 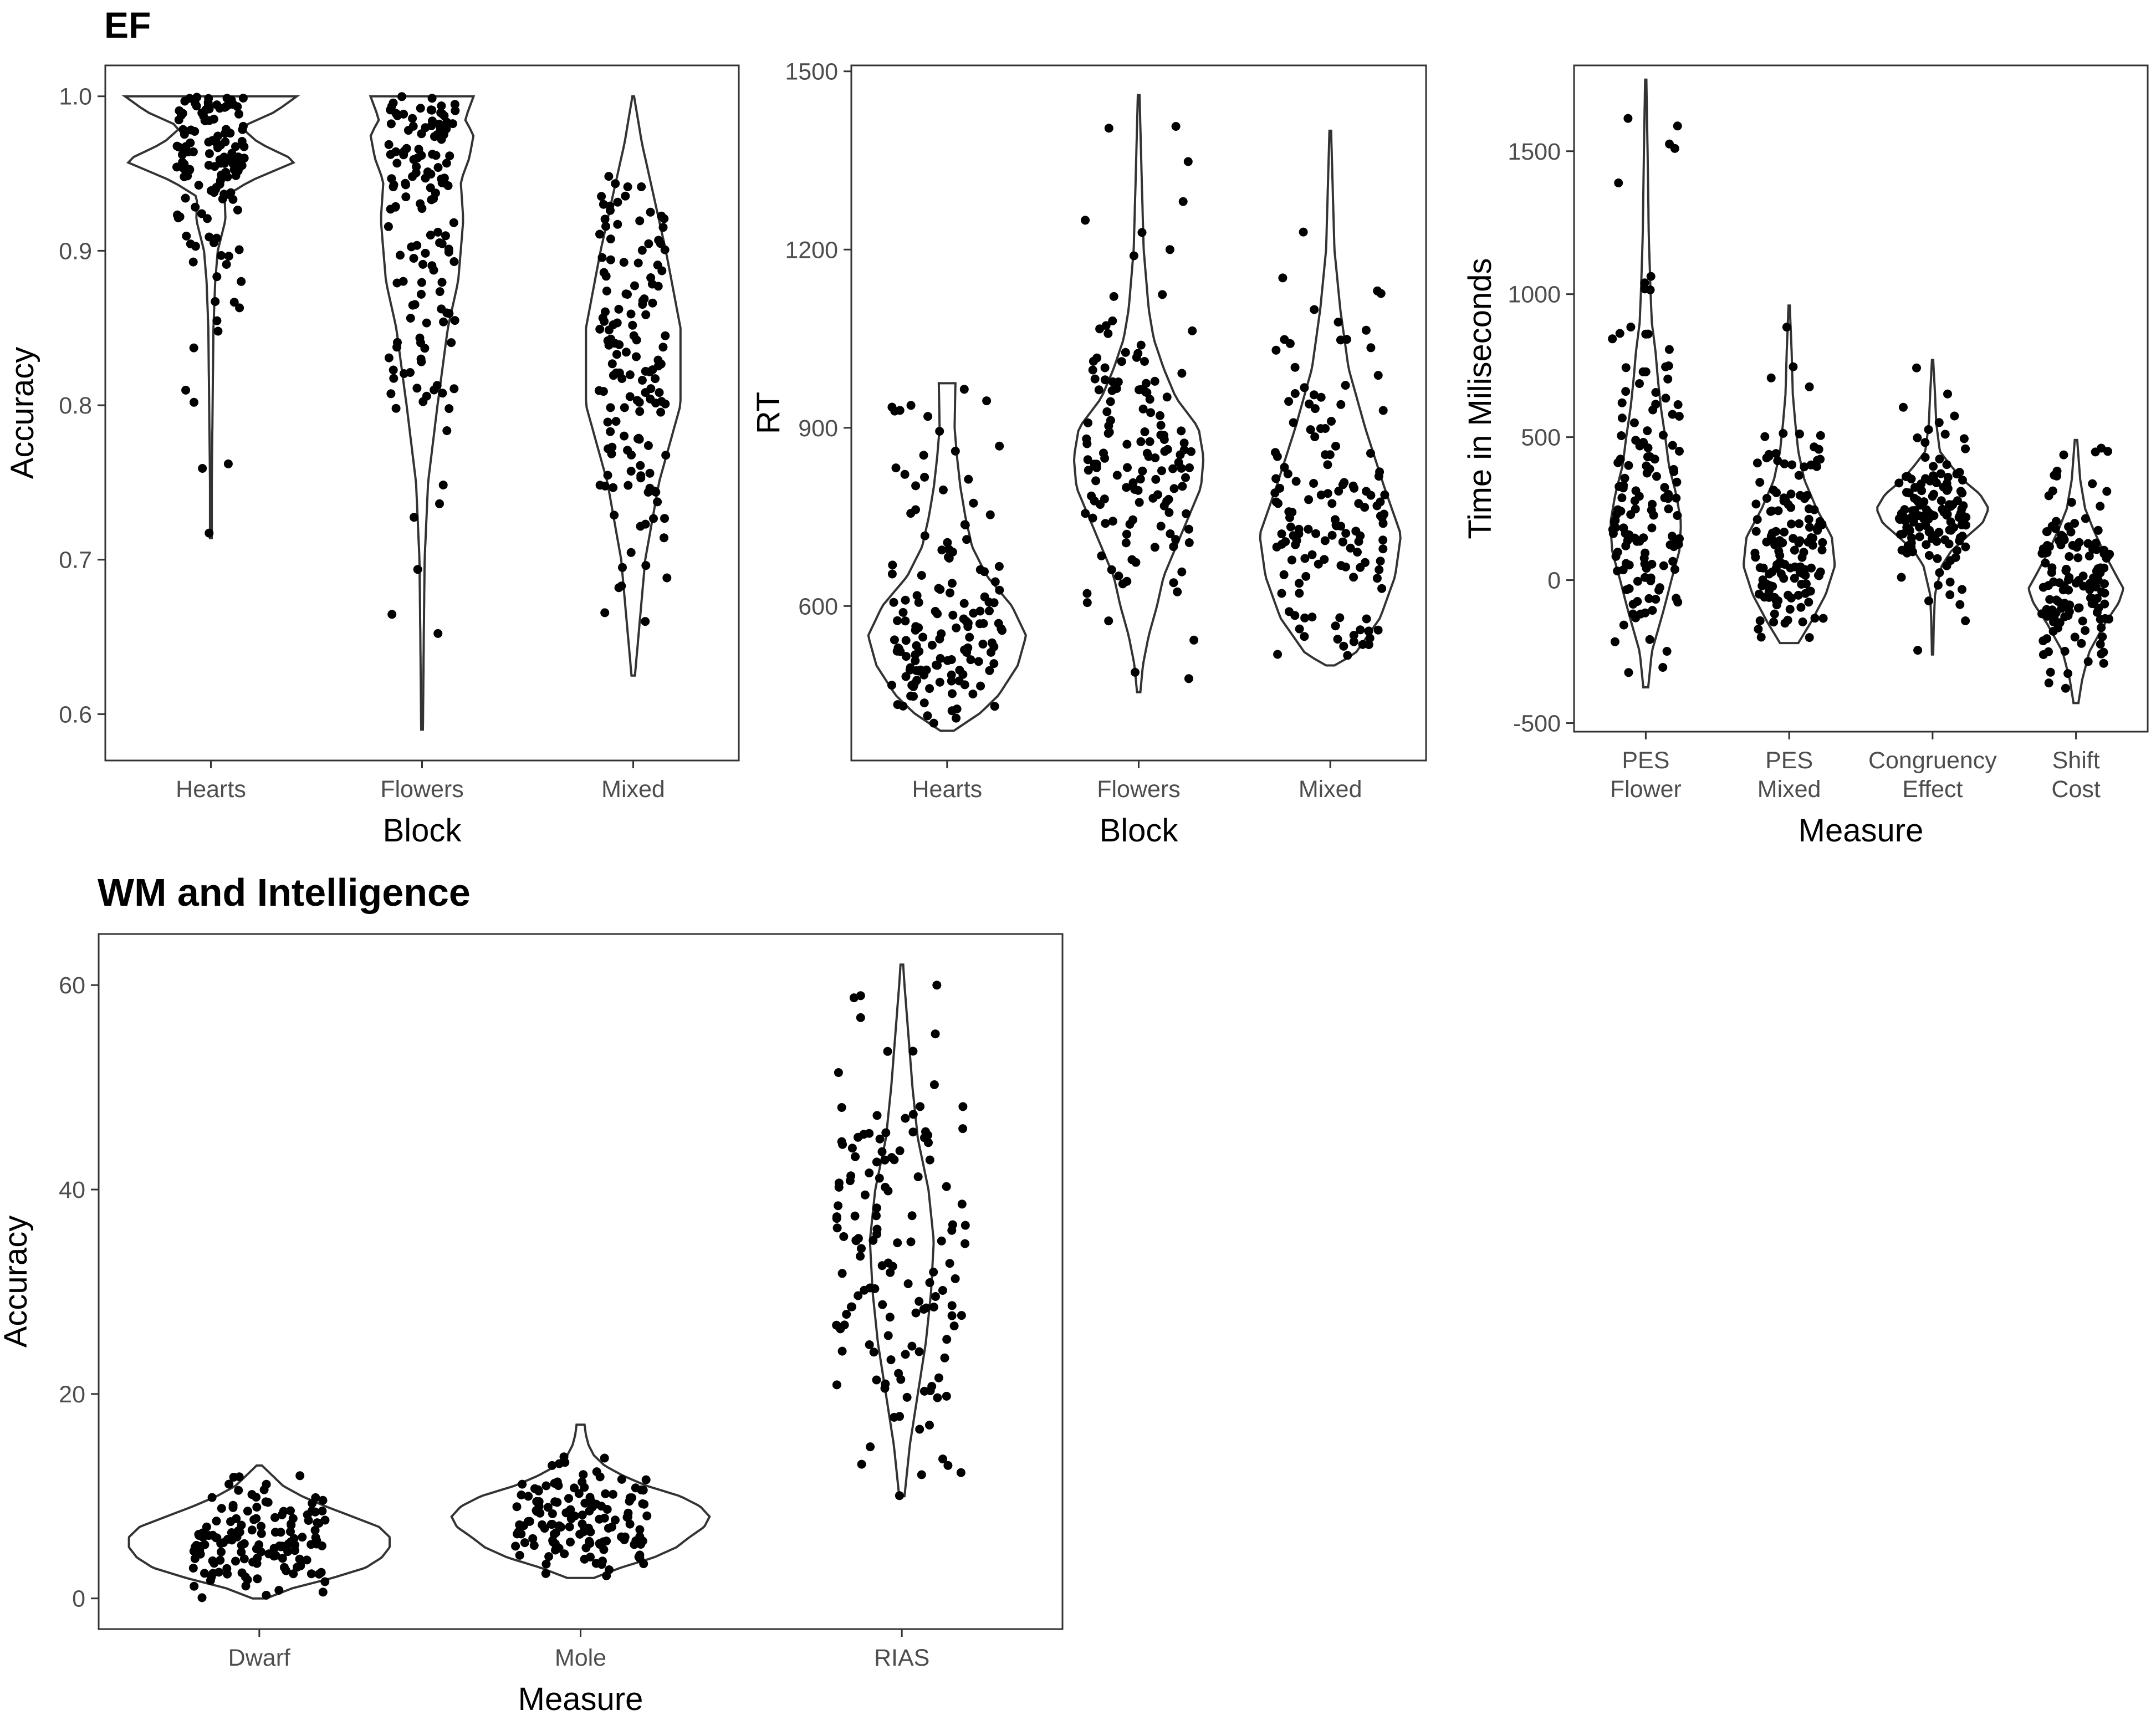 I want to click on x-tick-label: Hearts, so click(x=211, y=789).